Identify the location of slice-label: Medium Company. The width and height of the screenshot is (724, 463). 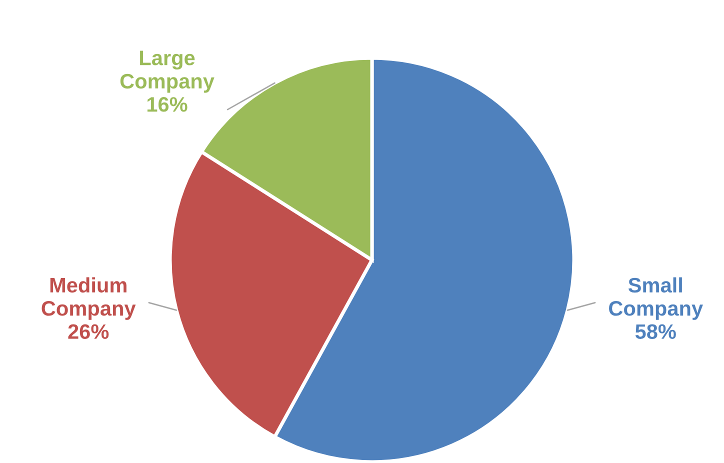
(89, 298).